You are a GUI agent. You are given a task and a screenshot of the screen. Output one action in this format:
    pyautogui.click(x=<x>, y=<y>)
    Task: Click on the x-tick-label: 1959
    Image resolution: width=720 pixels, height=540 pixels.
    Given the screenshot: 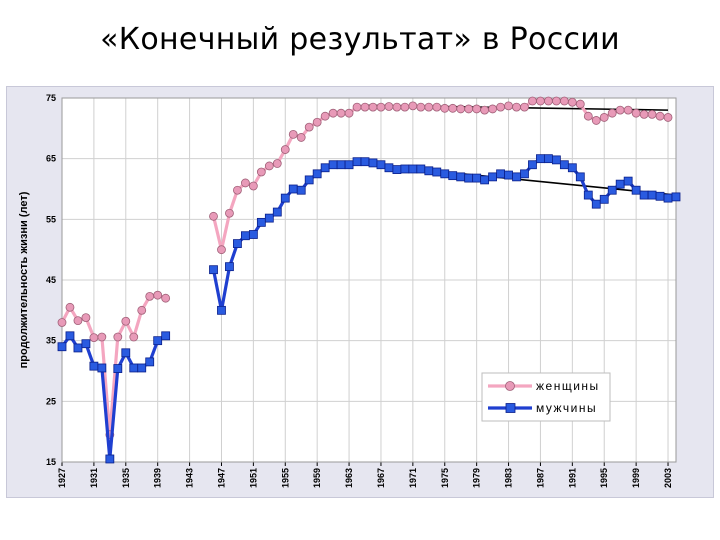 What is the action you would take?
    pyautogui.click(x=317, y=478)
    